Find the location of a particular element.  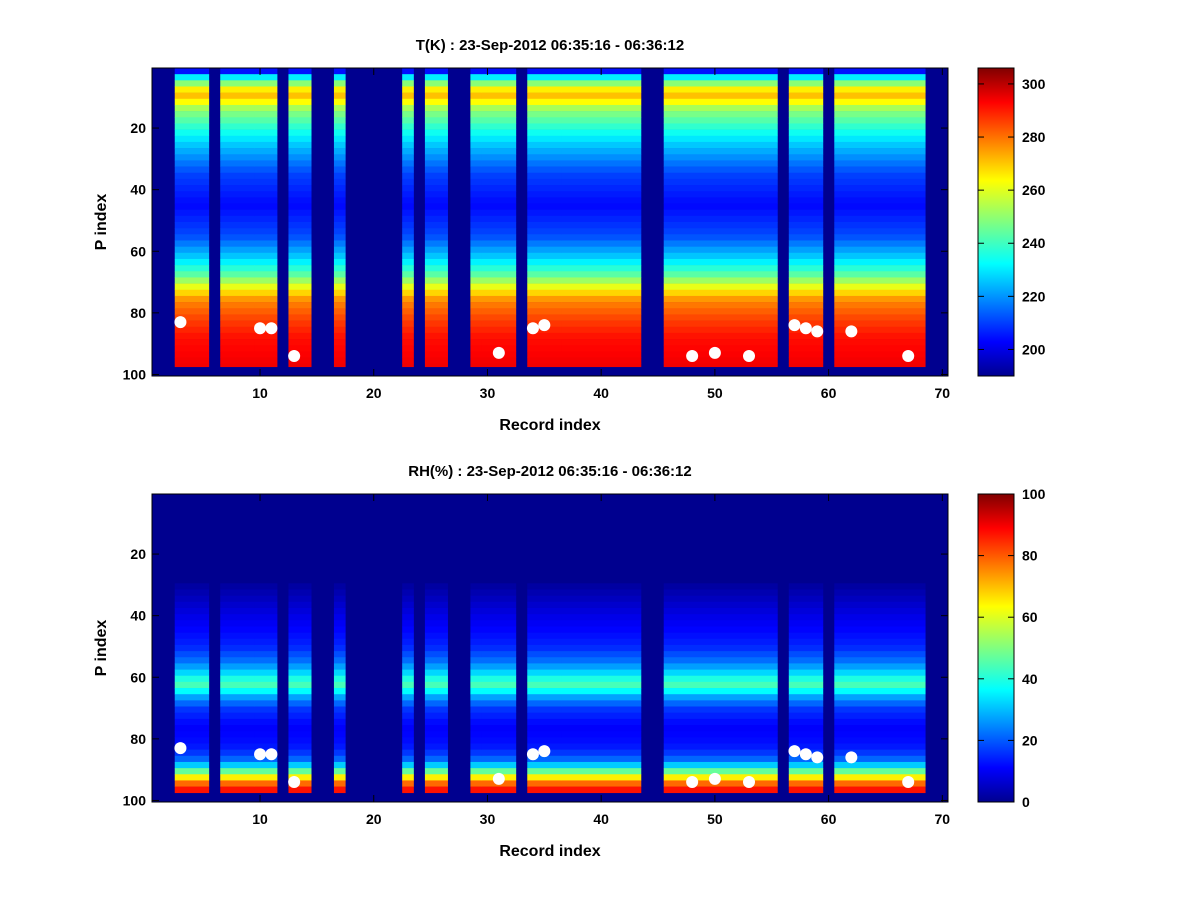

x-tick-label: 30 is located at coordinates (488, 393).